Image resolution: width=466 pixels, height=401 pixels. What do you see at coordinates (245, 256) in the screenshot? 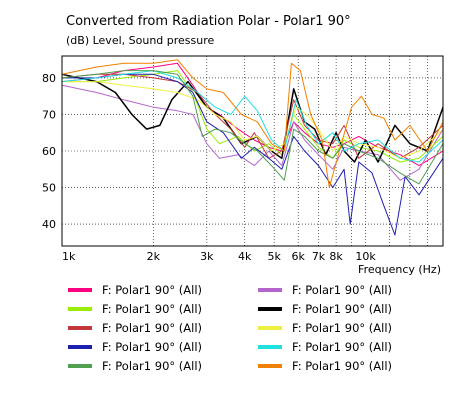
I see `x-tick-label: 4k` at bounding box center [245, 256].